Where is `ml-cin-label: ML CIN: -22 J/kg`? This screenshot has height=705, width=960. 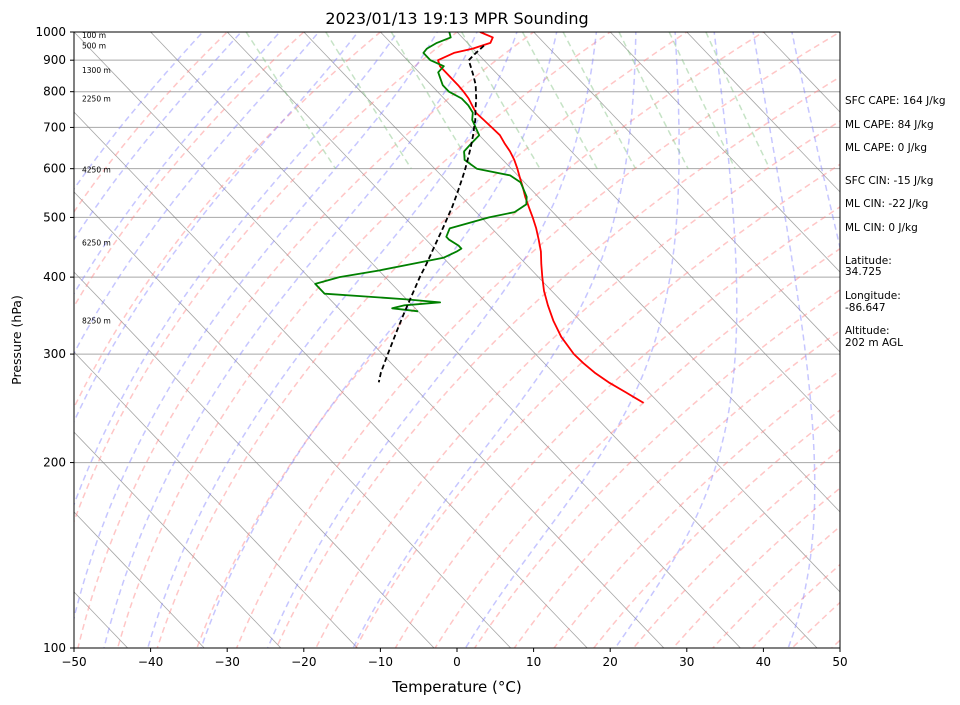
ml-cin-label: ML CIN: -22 J/kg is located at coordinates (887, 204).